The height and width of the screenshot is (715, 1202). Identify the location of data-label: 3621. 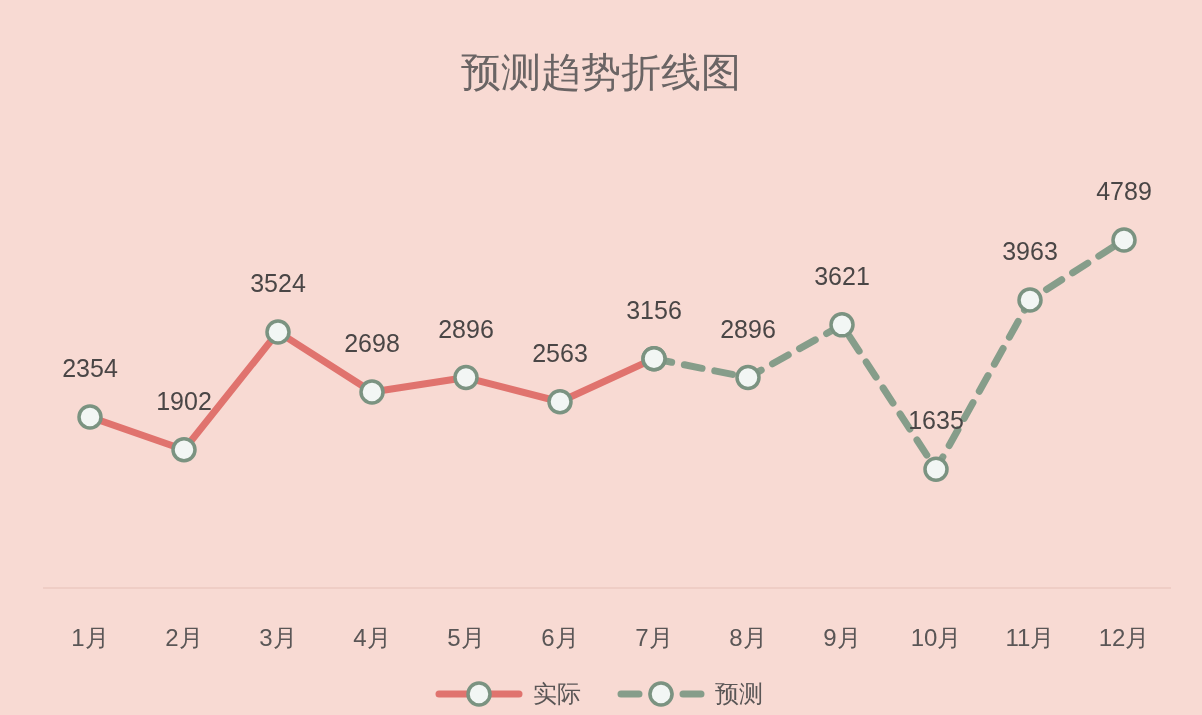
(842, 275).